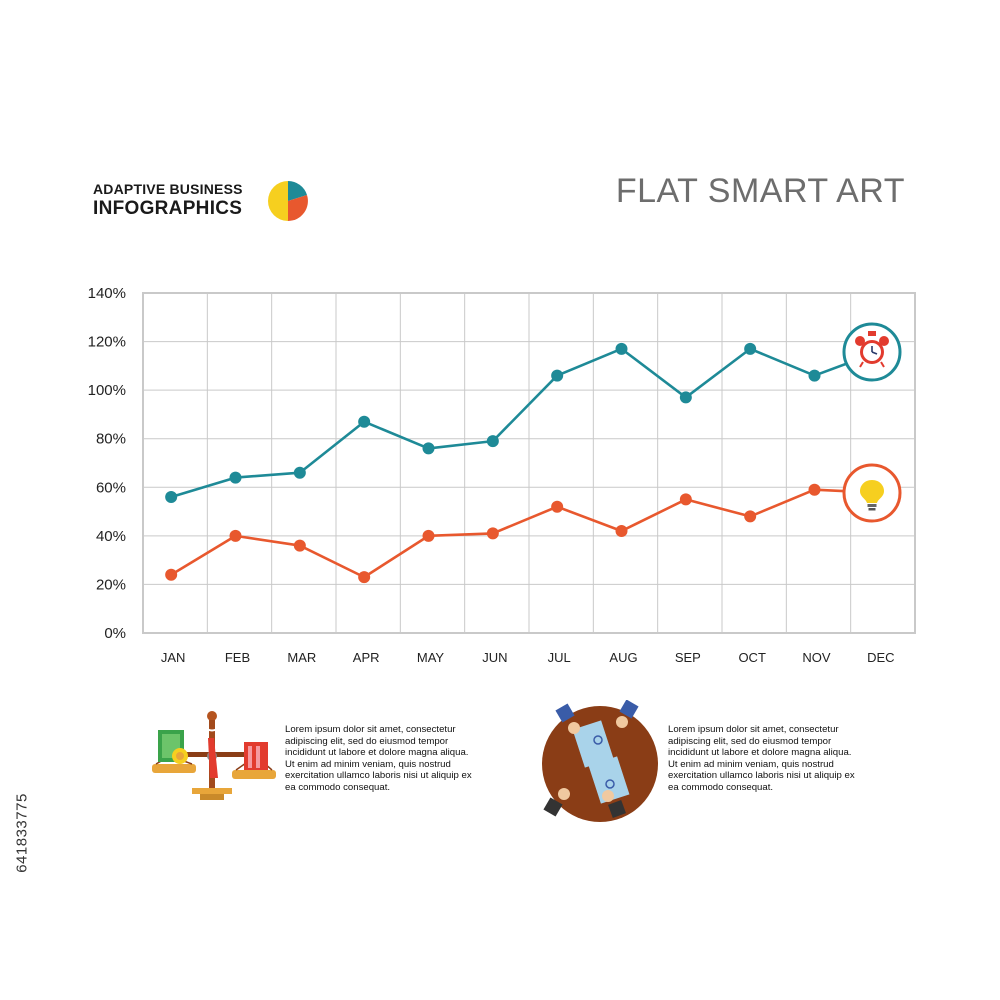  Describe the element at coordinates (111, 536) in the screenshot. I see `y-tick-label: 40%` at that location.